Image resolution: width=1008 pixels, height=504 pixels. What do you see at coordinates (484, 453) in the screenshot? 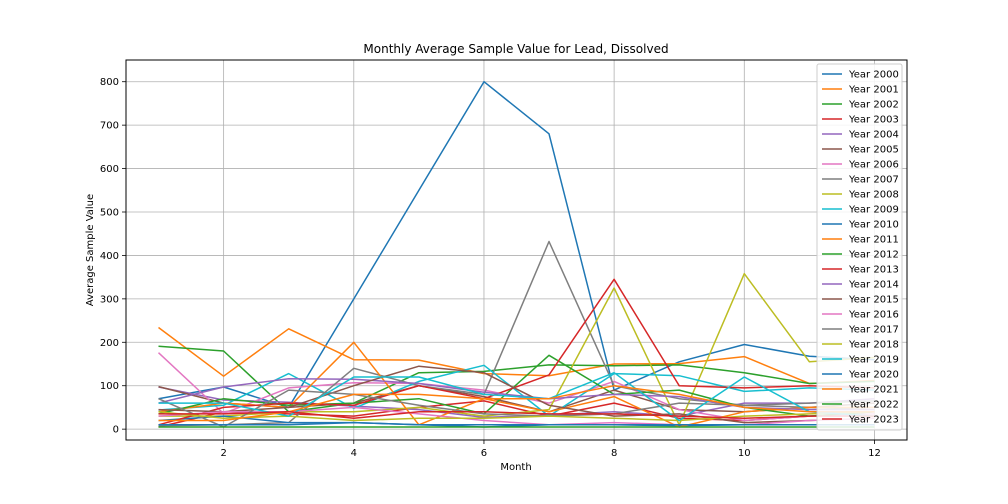
I see `x-tick-label: 6` at bounding box center [484, 453].